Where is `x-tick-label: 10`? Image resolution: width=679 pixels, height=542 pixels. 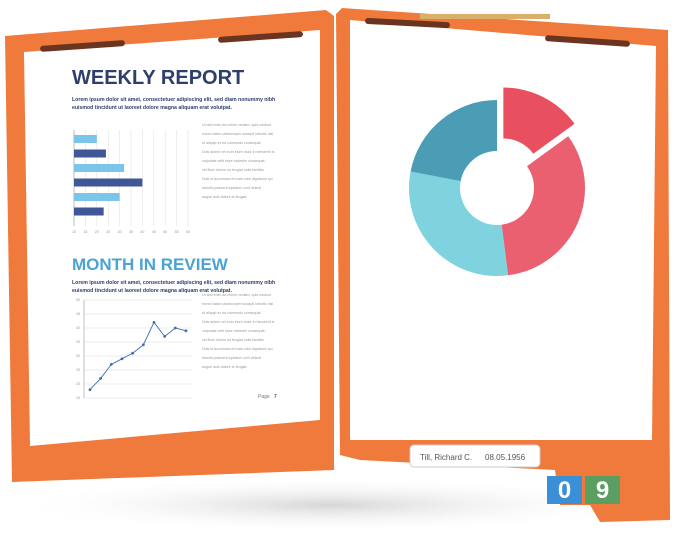
x-tick-label: 10 is located at coordinates (74, 232).